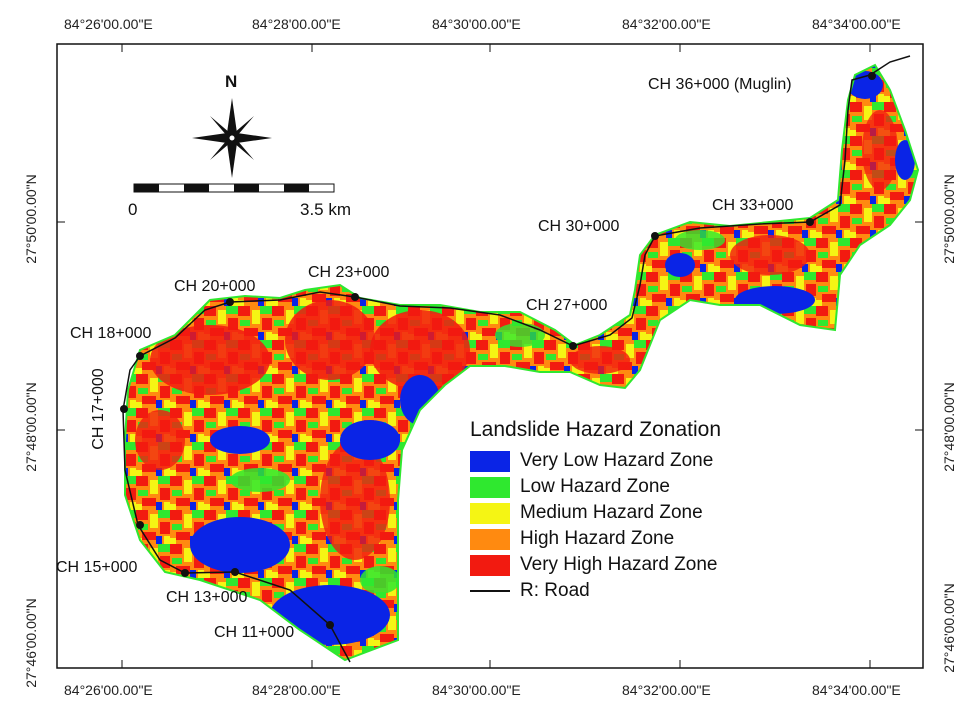 The image size is (975, 727). I want to click on left-latitude-2: 27°48'00.00"N, so click(31, 427).